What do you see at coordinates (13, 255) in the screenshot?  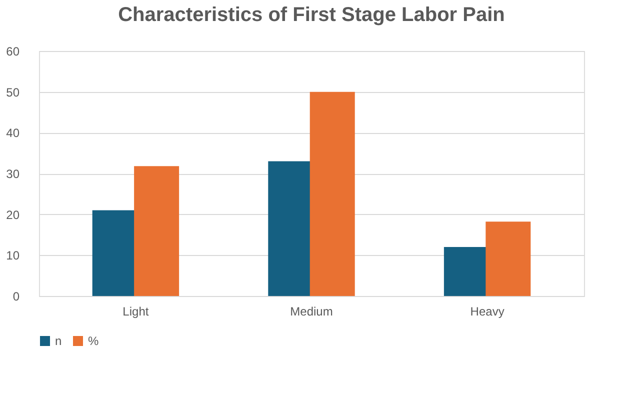 I see `y-tick-label: 10` at bounding box center [13, 255].